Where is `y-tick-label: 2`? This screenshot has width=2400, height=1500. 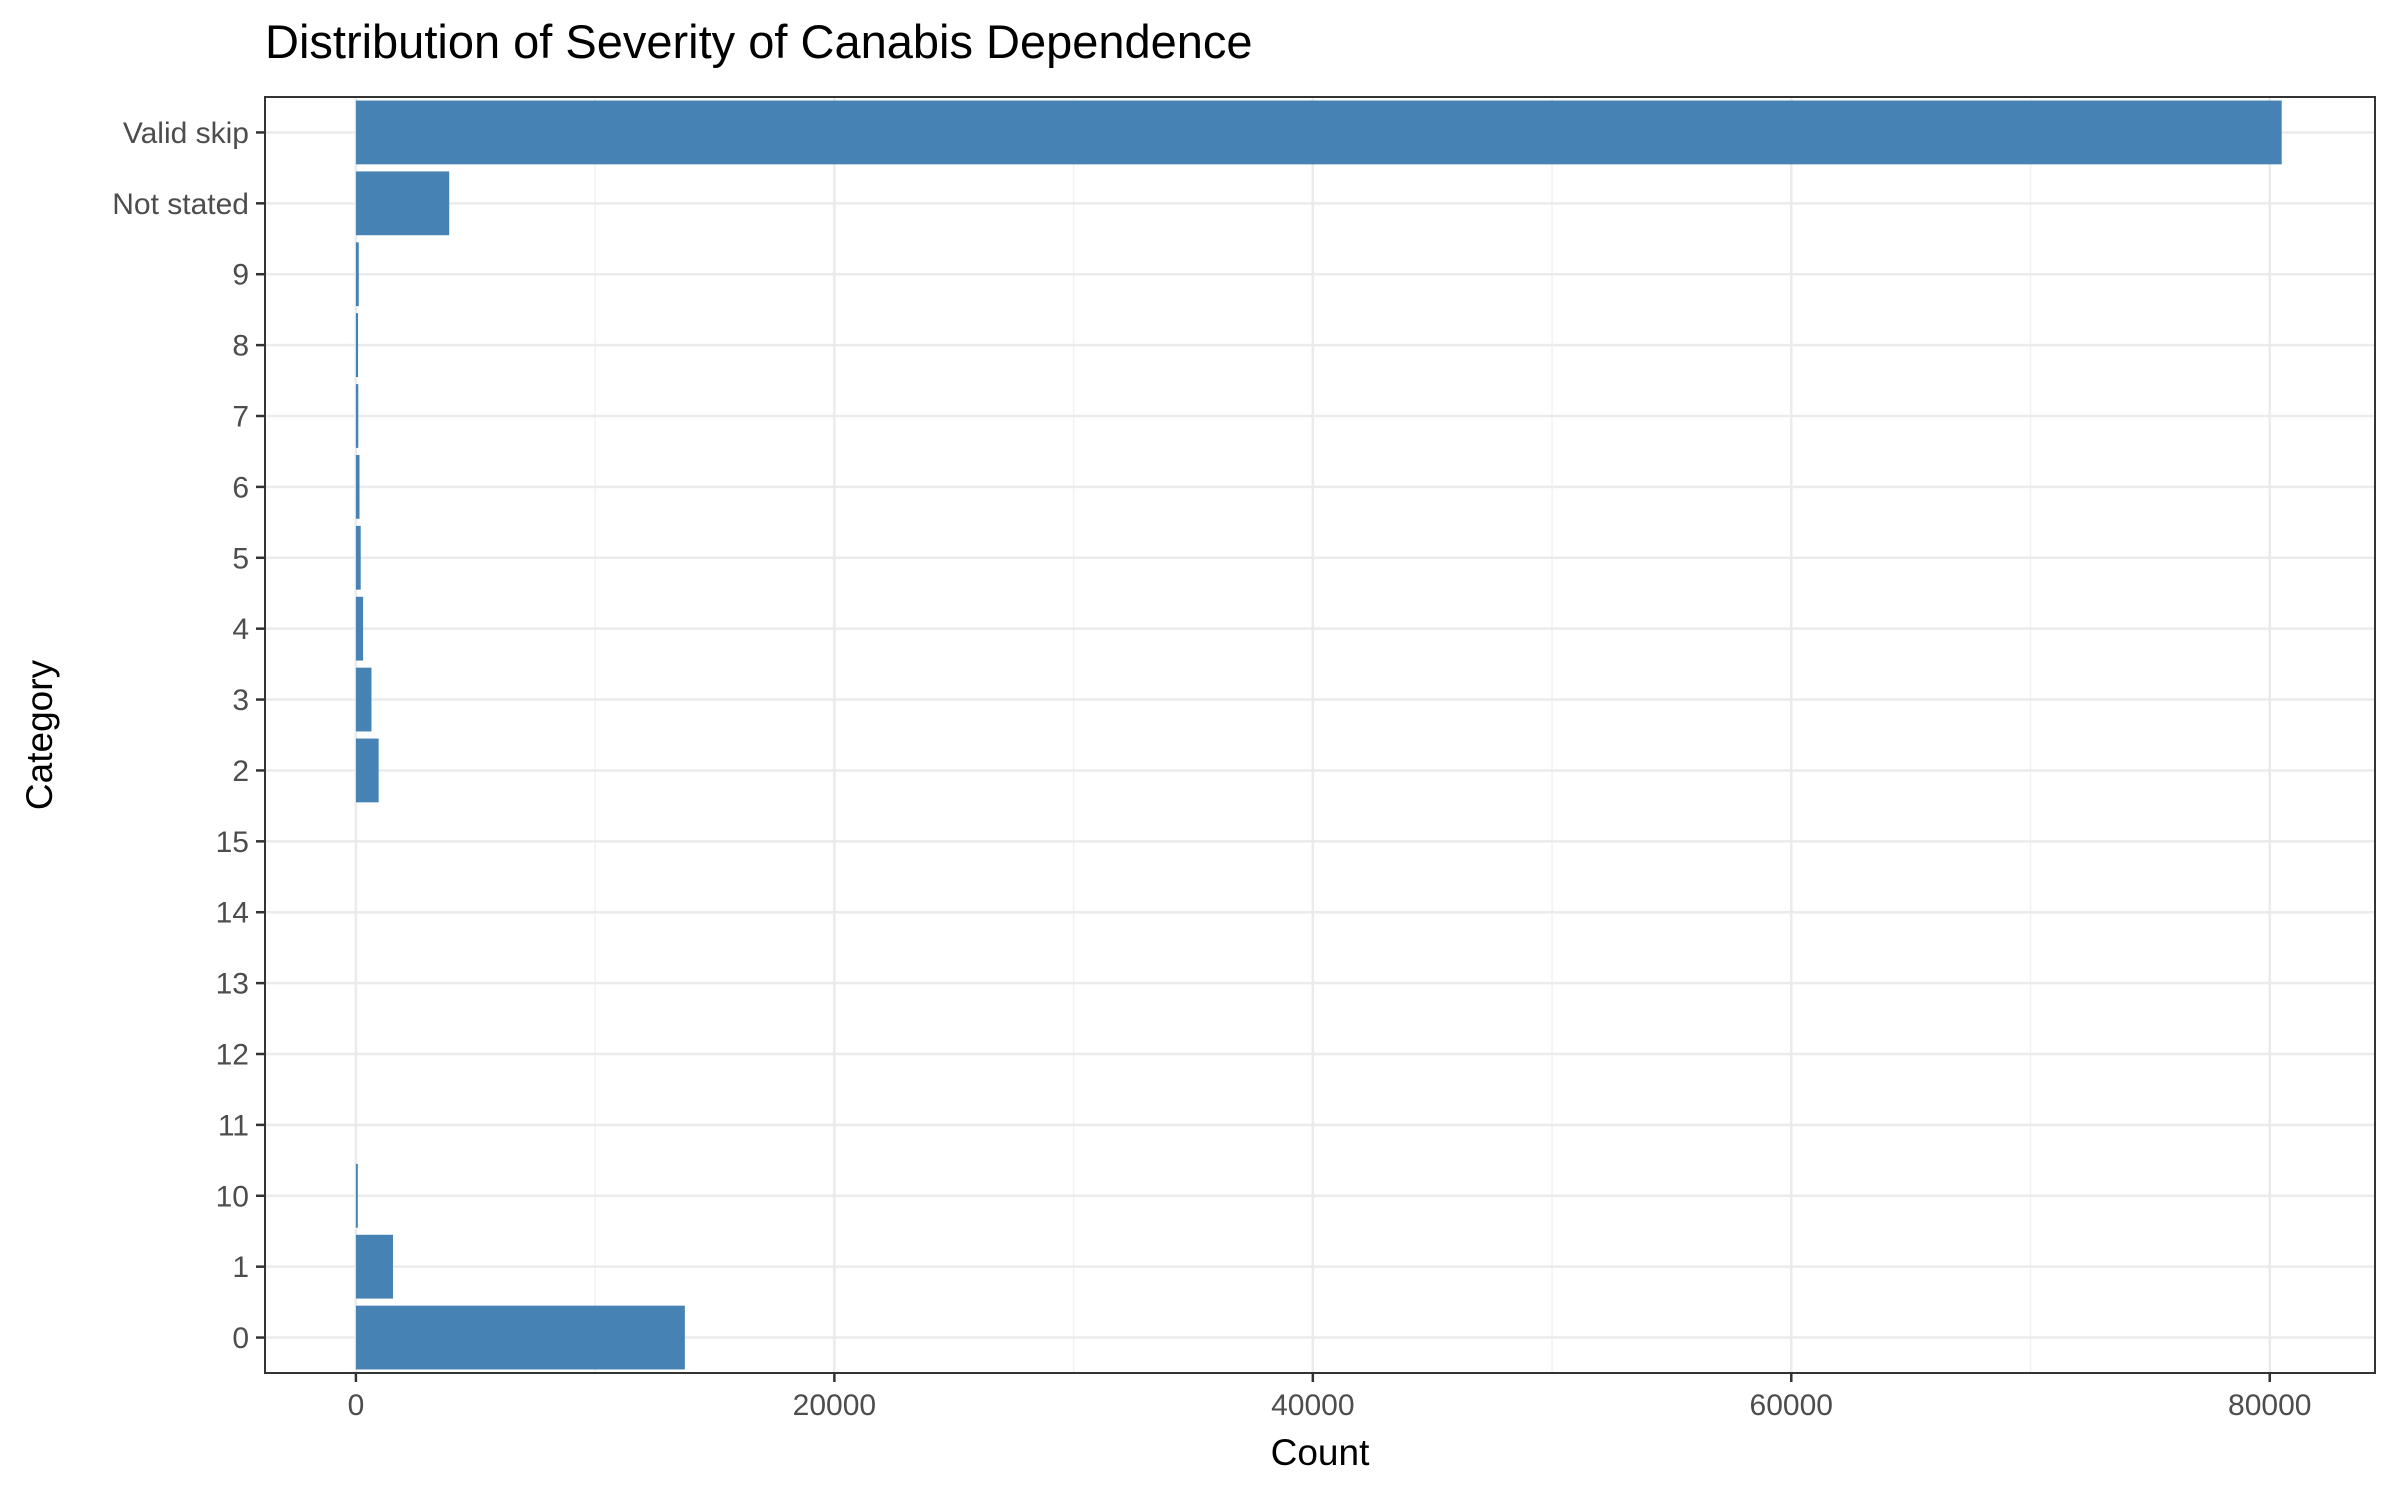
y-tick-label: 2 is located at coordinates (240, 771).